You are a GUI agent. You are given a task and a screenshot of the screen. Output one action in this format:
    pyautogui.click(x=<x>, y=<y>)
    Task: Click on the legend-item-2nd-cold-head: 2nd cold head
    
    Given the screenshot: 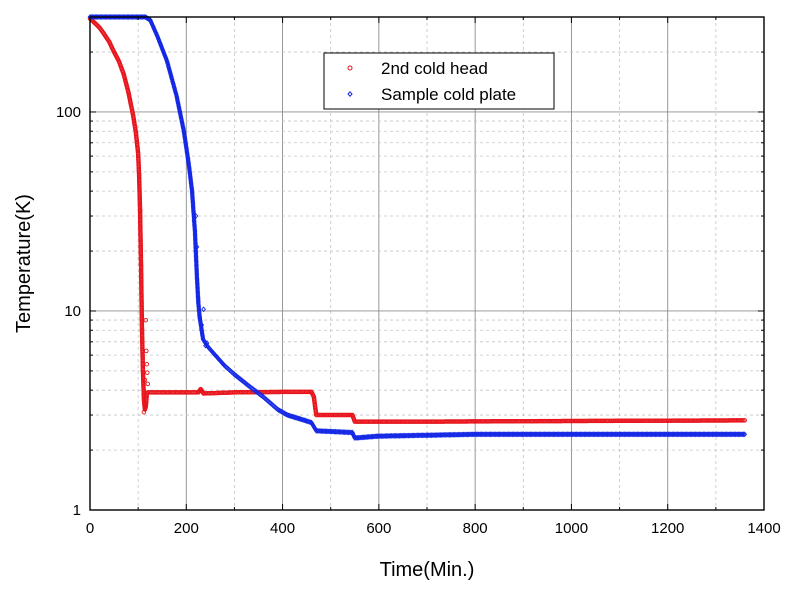 What is the action you would take?
    pyautogui.click(x=417, y=68)
    